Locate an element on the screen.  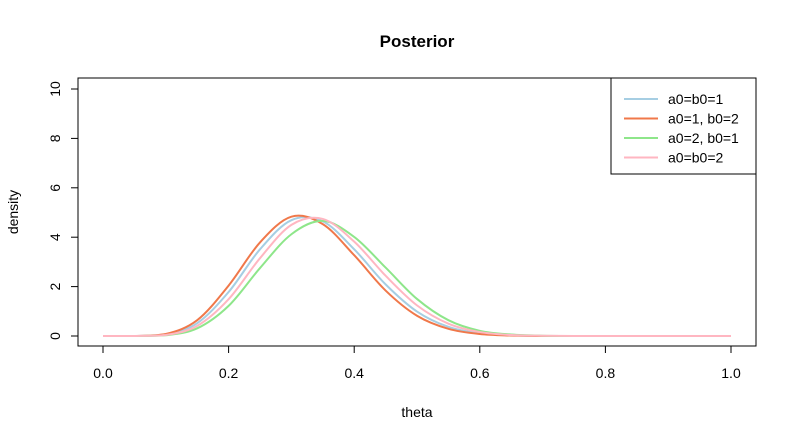
chart-title: Posterior is located at coordinates (417, 41).